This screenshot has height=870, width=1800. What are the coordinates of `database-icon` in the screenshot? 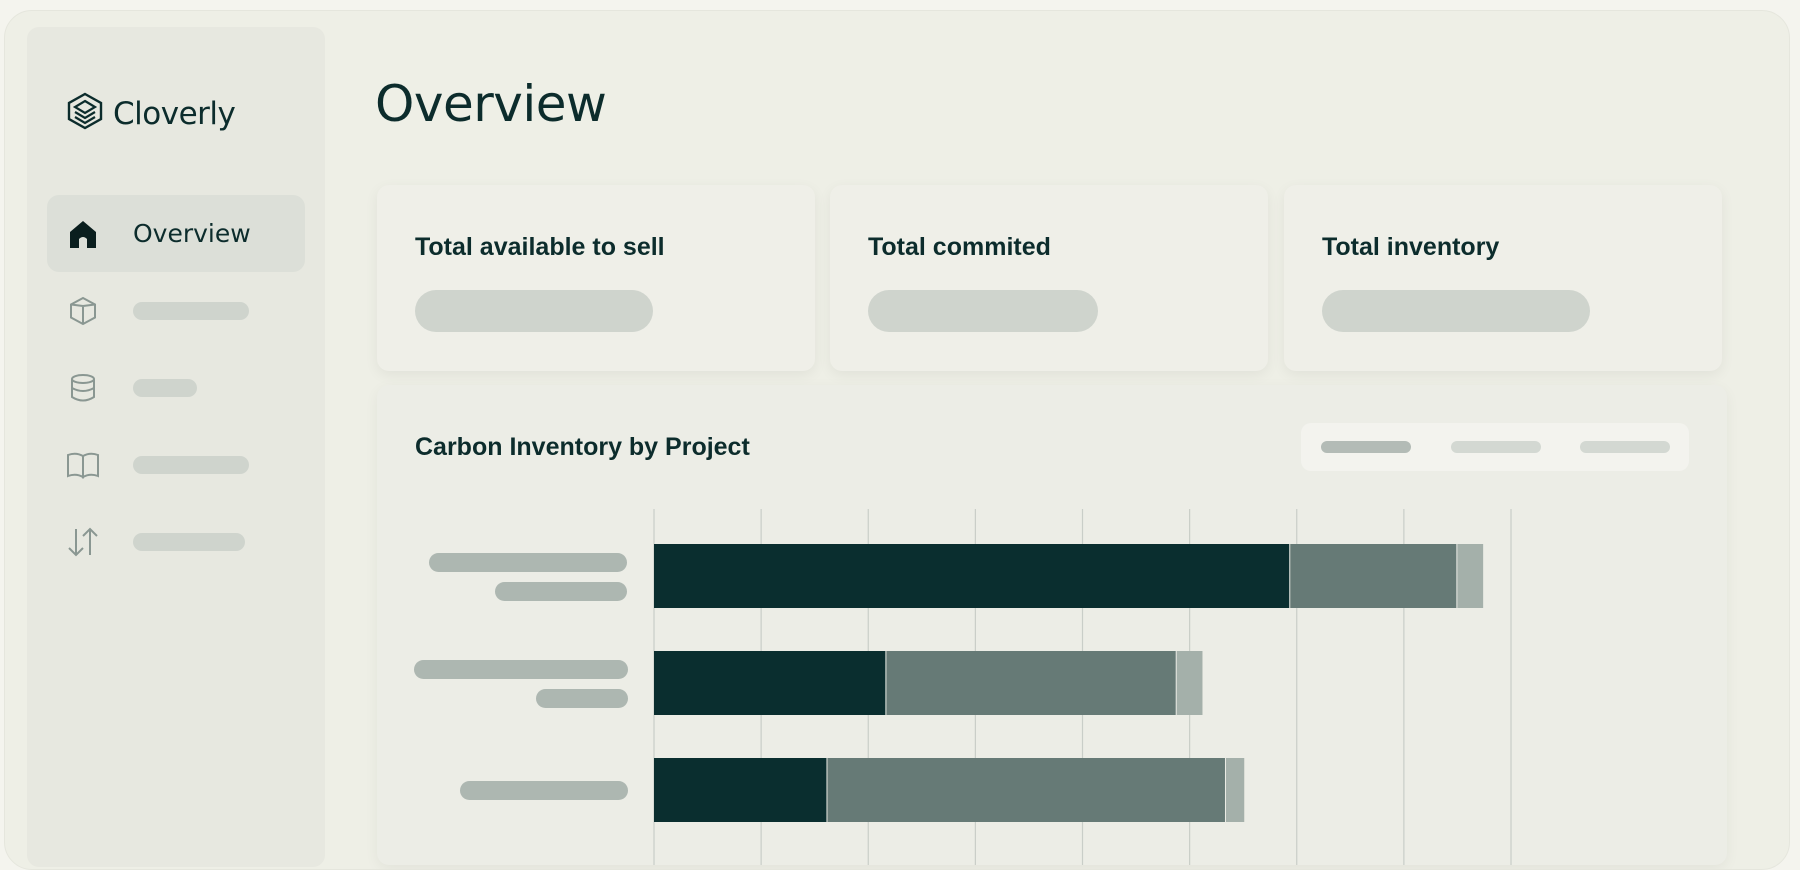 It's located at (83, 388).